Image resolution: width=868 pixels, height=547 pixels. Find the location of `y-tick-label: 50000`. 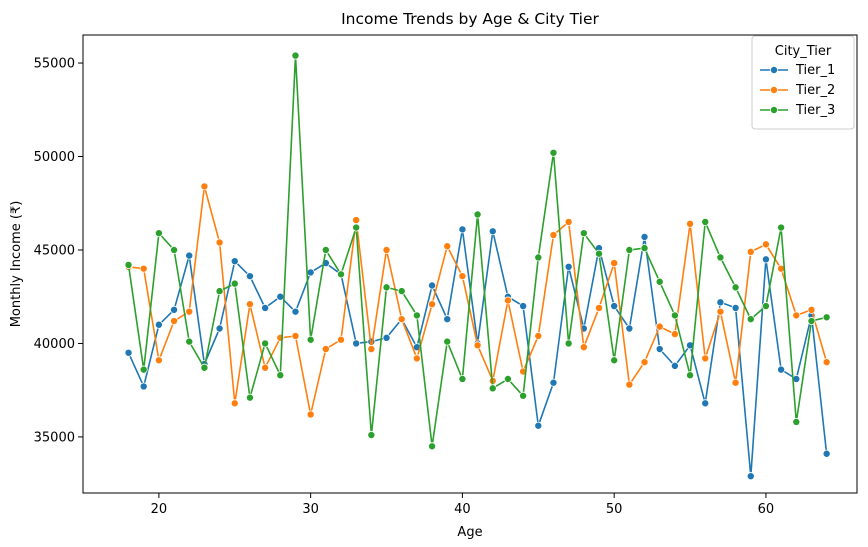

y-tick-label: 50000 is located at coordinates (54, 157).